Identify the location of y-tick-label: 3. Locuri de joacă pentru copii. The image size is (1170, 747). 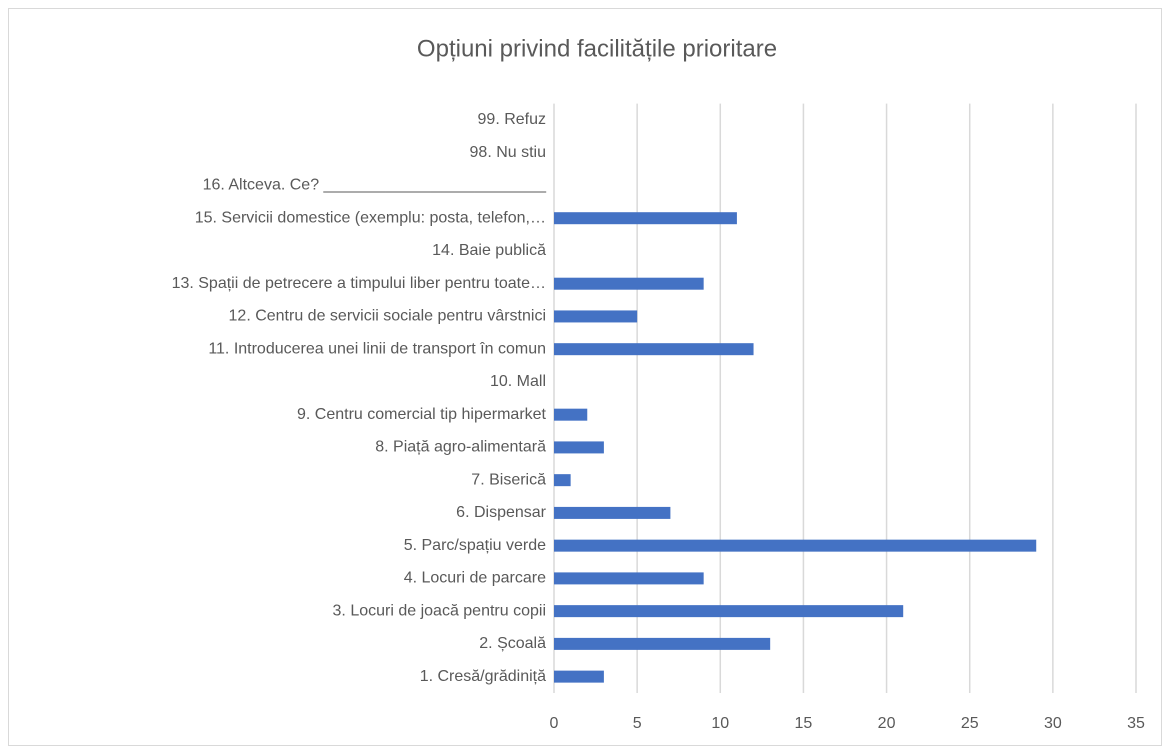
(439, 610).